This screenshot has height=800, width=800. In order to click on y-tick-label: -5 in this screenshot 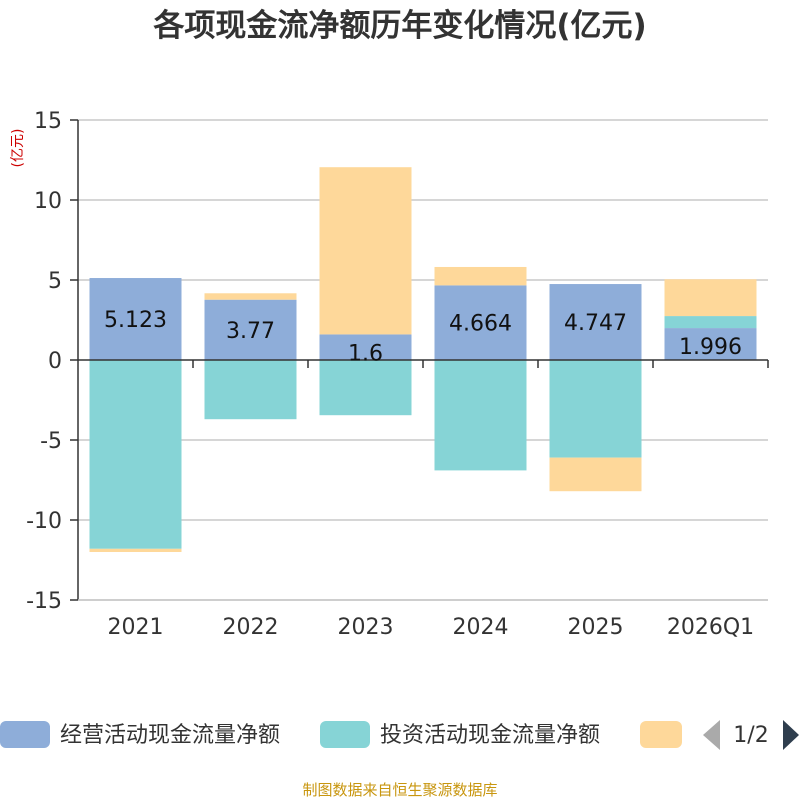, I will do `click(51, 441)`.